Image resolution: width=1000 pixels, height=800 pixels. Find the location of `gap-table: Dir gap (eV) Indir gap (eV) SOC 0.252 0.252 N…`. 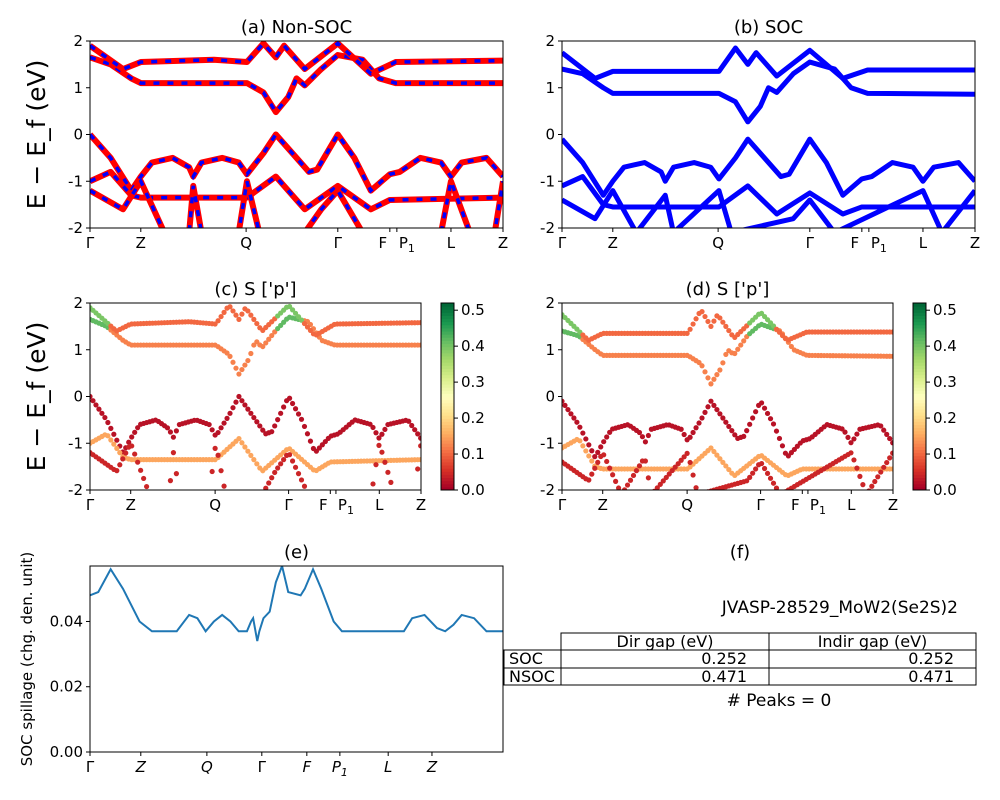

gap-table: Dir gap (eV) Indir gap (eV) SOC 0.252 0.252 N… is located at coordinates (740, 659).